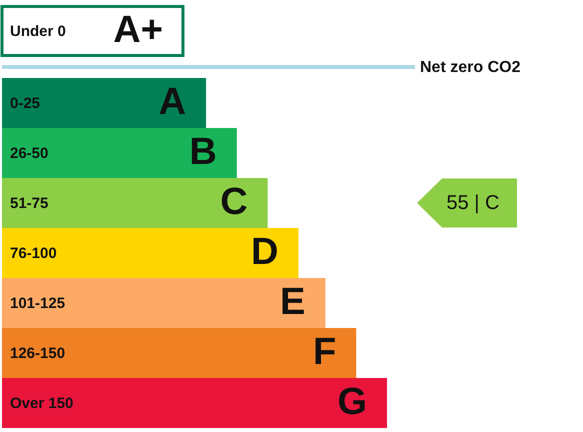 The image size is (583, 432). Describe the element at coordinates (234, 202) in the screenshot. I see `annotation: C` at that location.